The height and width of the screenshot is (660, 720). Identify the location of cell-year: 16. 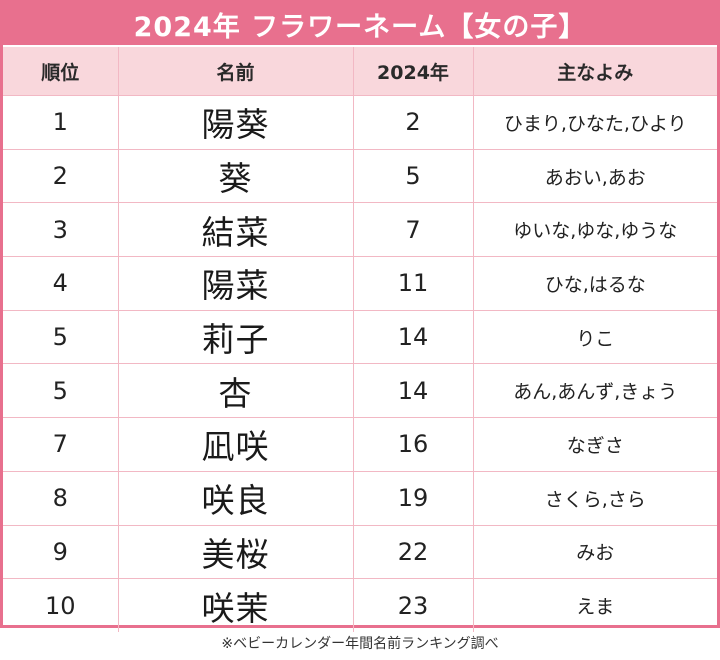
(413, 444).